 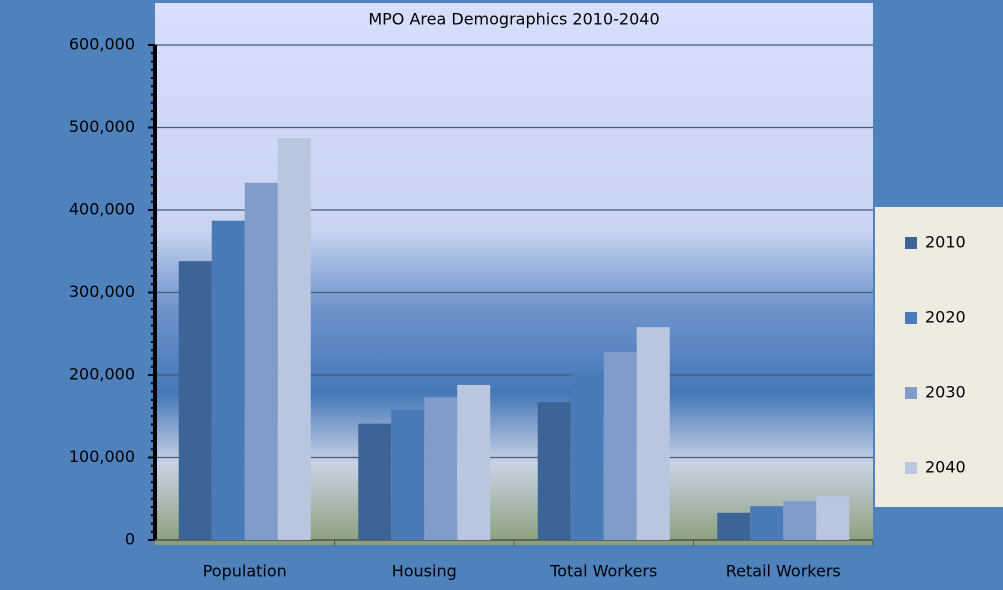 I want to click on x-tick-label: Retail Workers, so click(x=783, y=571).